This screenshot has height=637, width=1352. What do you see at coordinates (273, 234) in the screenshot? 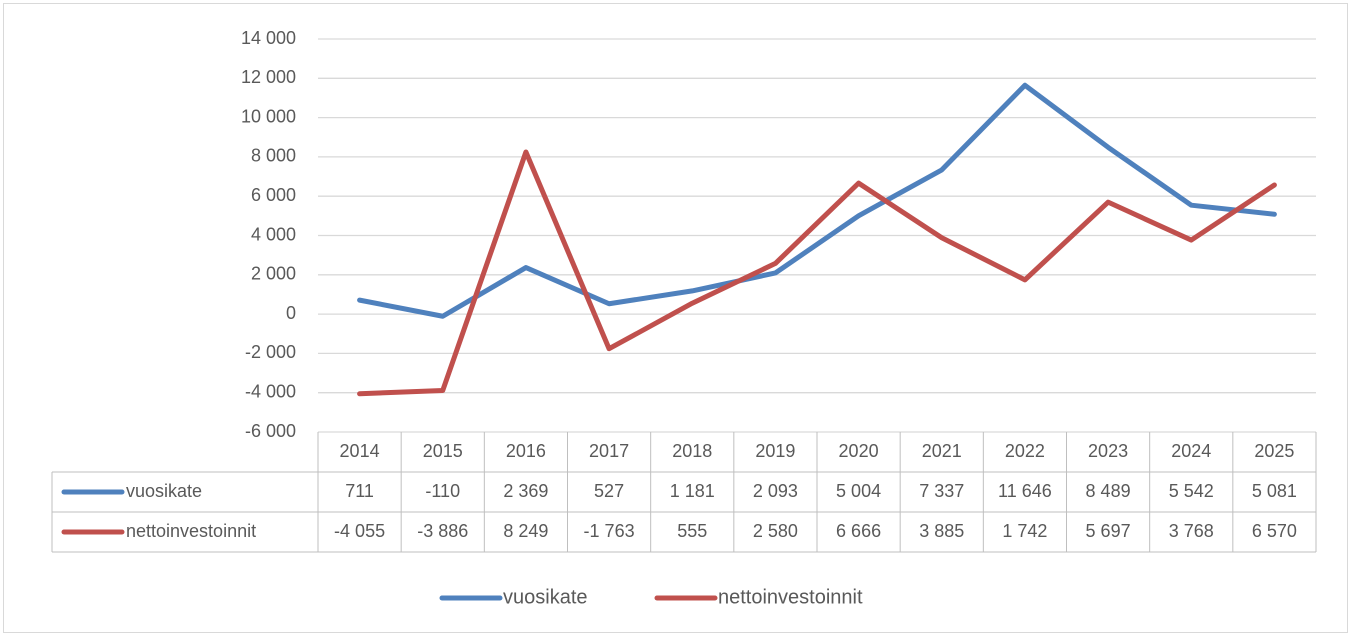
I see `y-tick-label: 4 000` at bounding box center [273, 234].